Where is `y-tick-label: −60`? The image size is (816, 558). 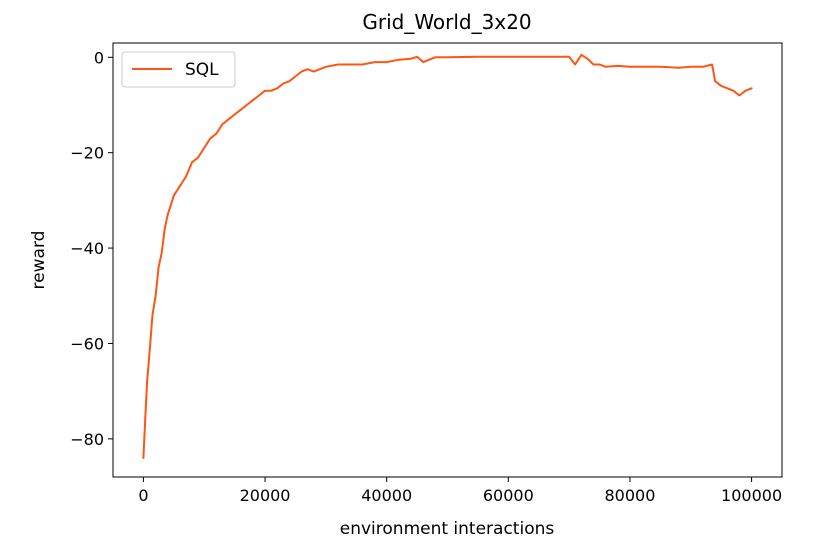
y-tick-label: −60 is located at coordinates (87, 343).